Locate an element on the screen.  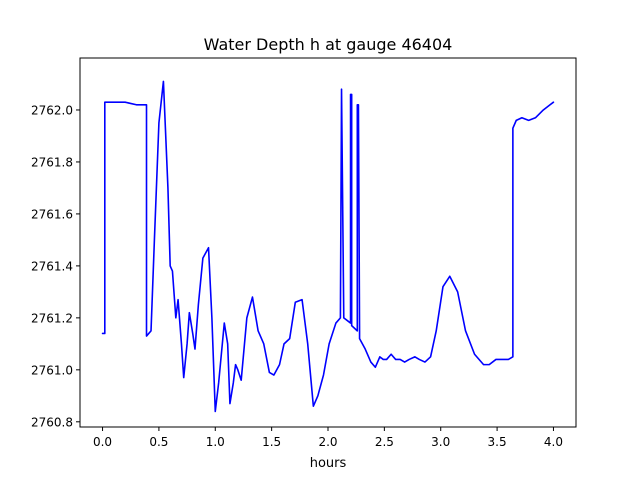
x-axis: 0.0 0.5 1.0 1.5 2.0 2.5 3.0 3.5 4.0 is located at coordinates (328, 438).